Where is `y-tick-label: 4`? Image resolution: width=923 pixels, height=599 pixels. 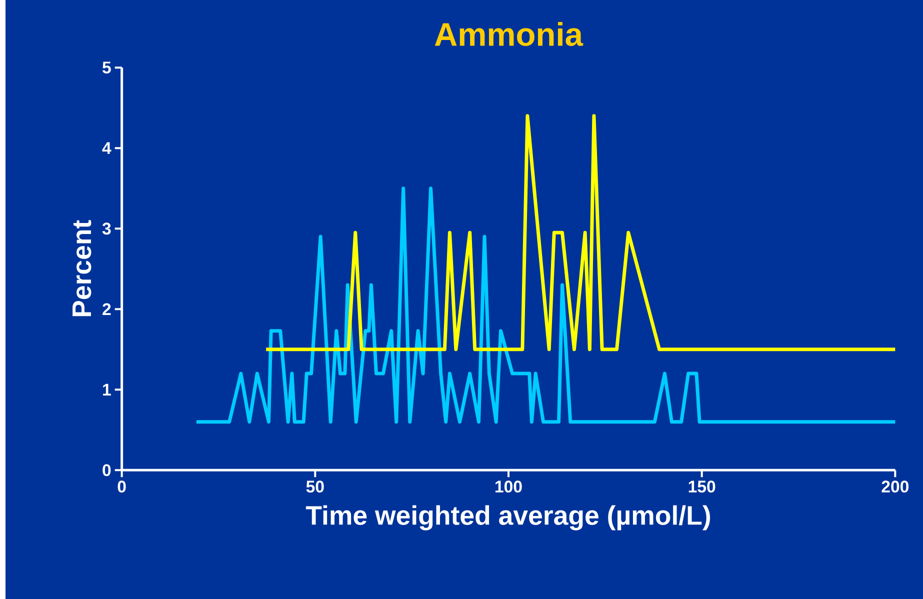
y-tick-label: 4 is located at coordinates (107, 148).